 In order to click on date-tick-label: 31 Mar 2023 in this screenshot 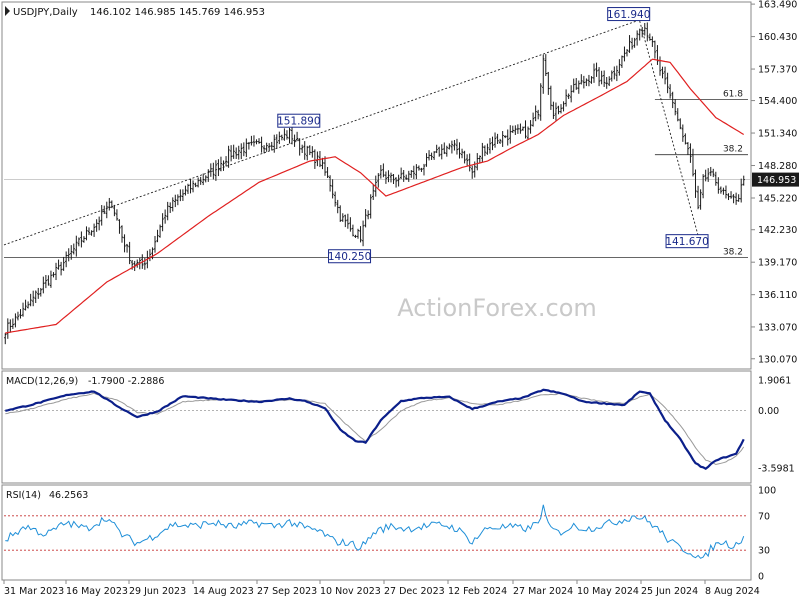, I will do `click(34, 591)`.